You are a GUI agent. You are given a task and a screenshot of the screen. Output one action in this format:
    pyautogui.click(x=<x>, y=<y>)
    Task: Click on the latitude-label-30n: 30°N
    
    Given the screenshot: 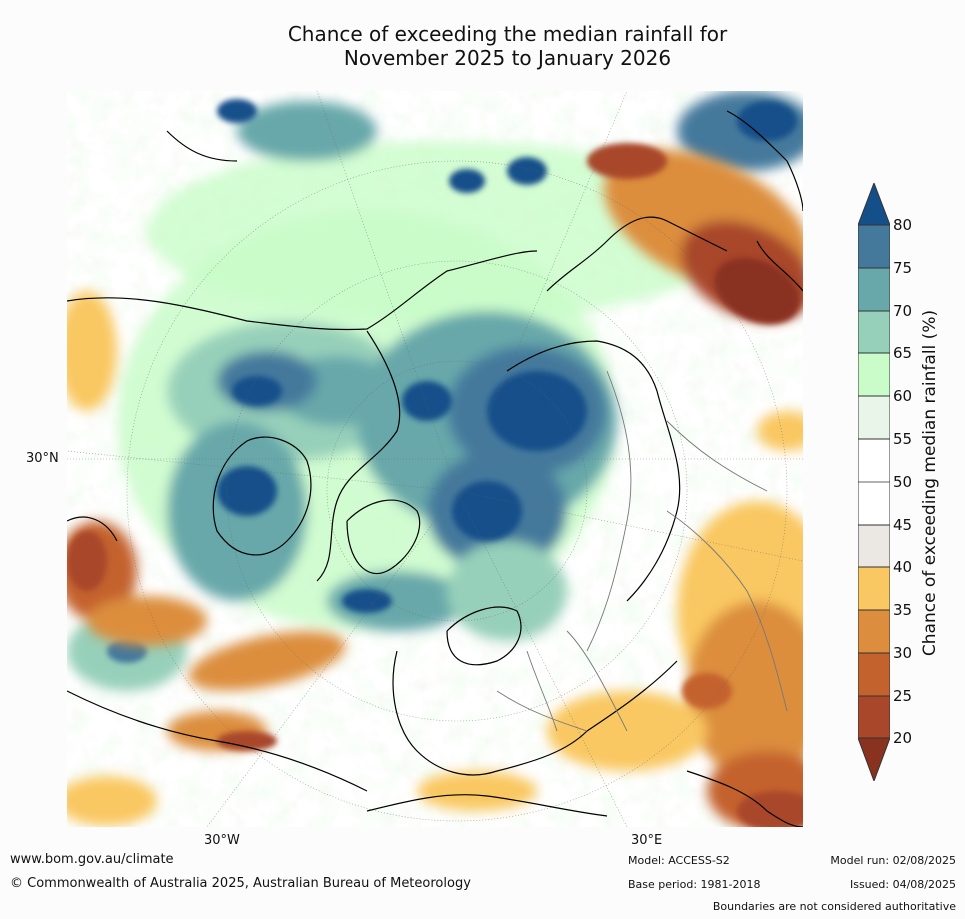 What is the action you would take?
    pyautogui.click(x=42, y=458)
    